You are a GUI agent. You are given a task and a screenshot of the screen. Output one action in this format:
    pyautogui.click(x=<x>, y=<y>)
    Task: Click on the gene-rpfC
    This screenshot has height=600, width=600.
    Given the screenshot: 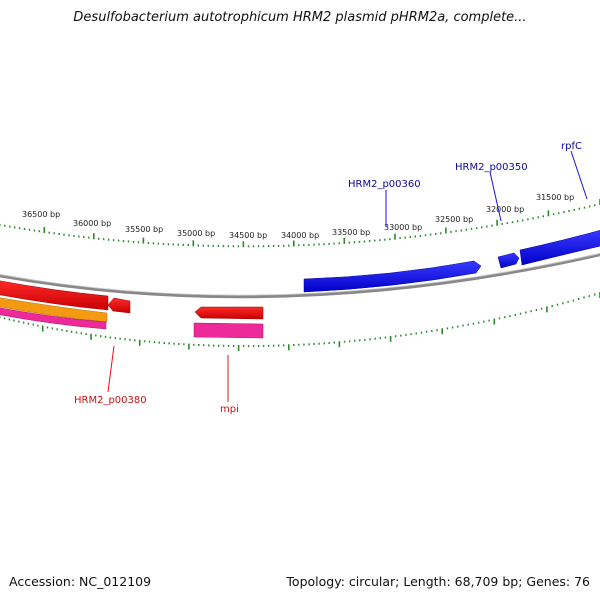 What is the action you would take?
    pyautogui.click(x=559, y=247)
    